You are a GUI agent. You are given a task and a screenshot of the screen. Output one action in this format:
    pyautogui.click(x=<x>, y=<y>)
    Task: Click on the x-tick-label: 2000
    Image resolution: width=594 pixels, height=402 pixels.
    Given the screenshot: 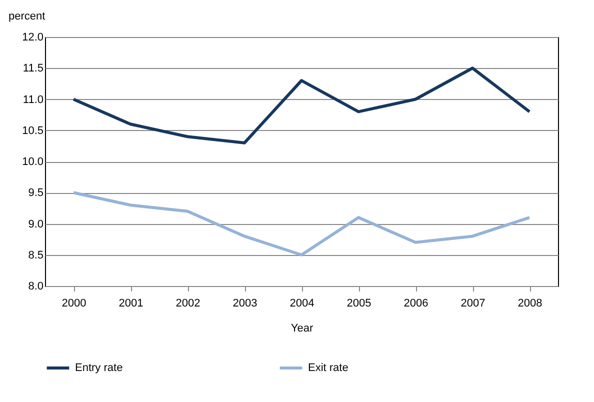 What is the action you would take?
    pyautogui.click(x=74, y=304)
    